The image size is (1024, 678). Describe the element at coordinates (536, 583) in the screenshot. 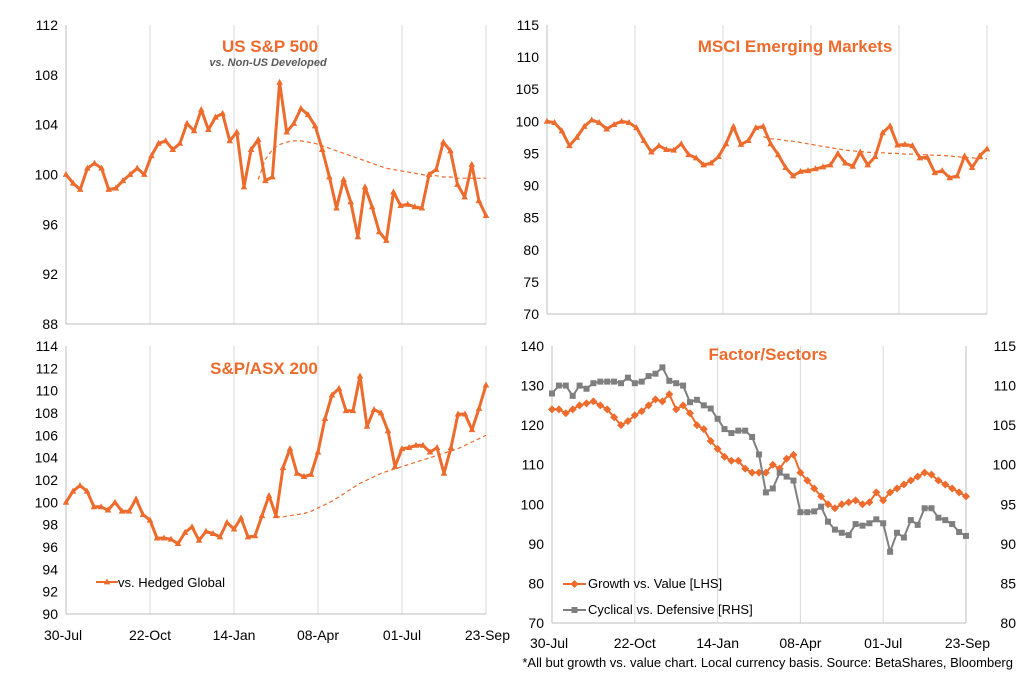

I see `factor-ytick-label: 80` at that location.